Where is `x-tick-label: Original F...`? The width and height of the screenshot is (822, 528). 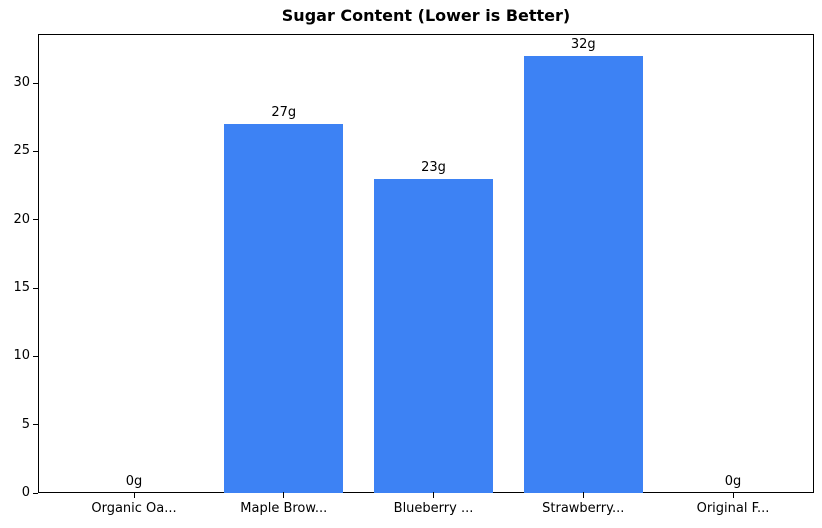 x-tick-label: Original F... is located at coordinates (733, 508).